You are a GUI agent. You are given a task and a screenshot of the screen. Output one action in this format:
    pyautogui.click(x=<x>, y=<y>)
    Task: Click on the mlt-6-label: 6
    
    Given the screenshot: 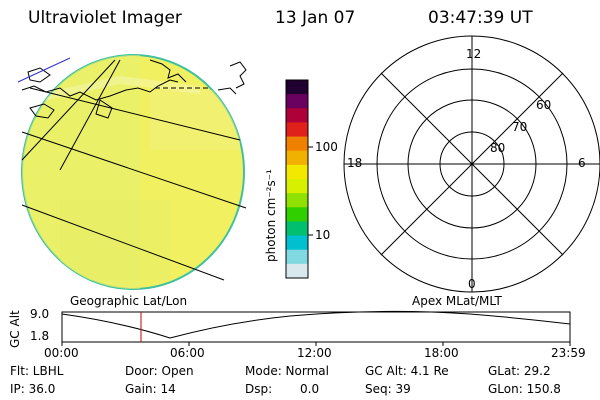 What is the action you would take?
    pyautogui.click(x=582, y=163)
    